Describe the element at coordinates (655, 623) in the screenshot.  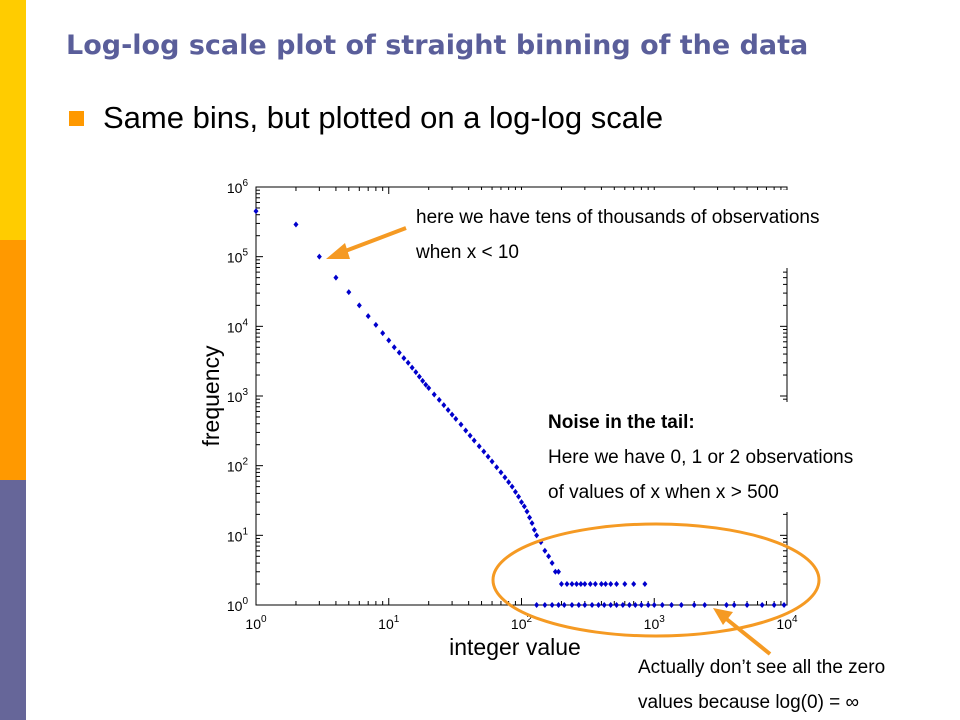
I see `x-tick-label: 10³` at that location.